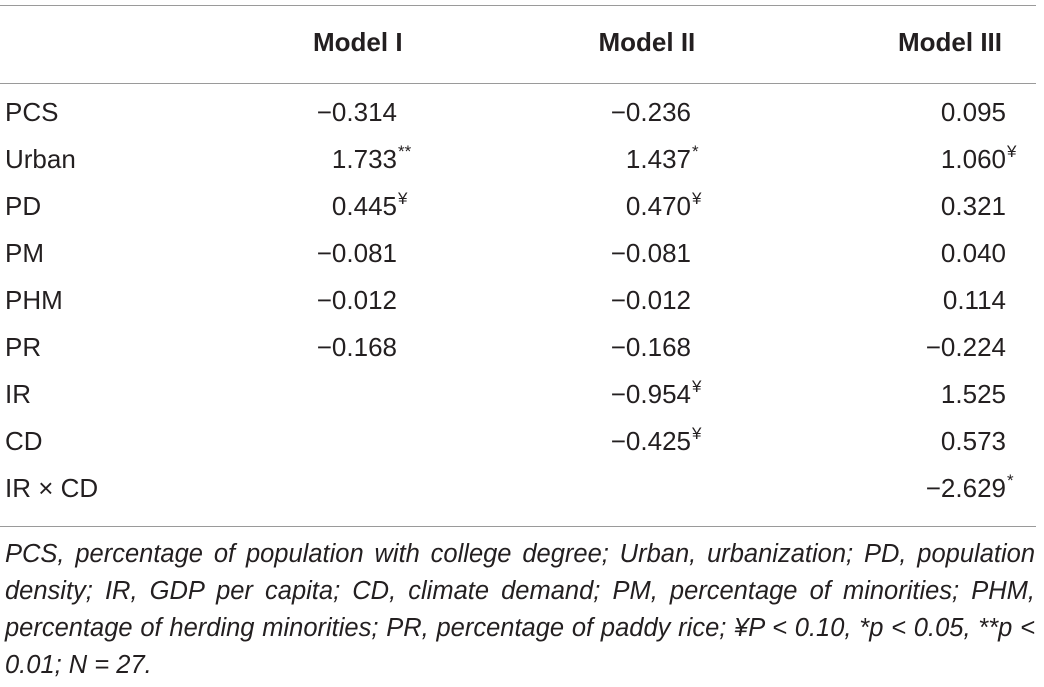 The width and height of the screenshot is (1044, 687). Describe the element at coordinates (518, 83) in the screenshot. I see `header-rule` at that location.